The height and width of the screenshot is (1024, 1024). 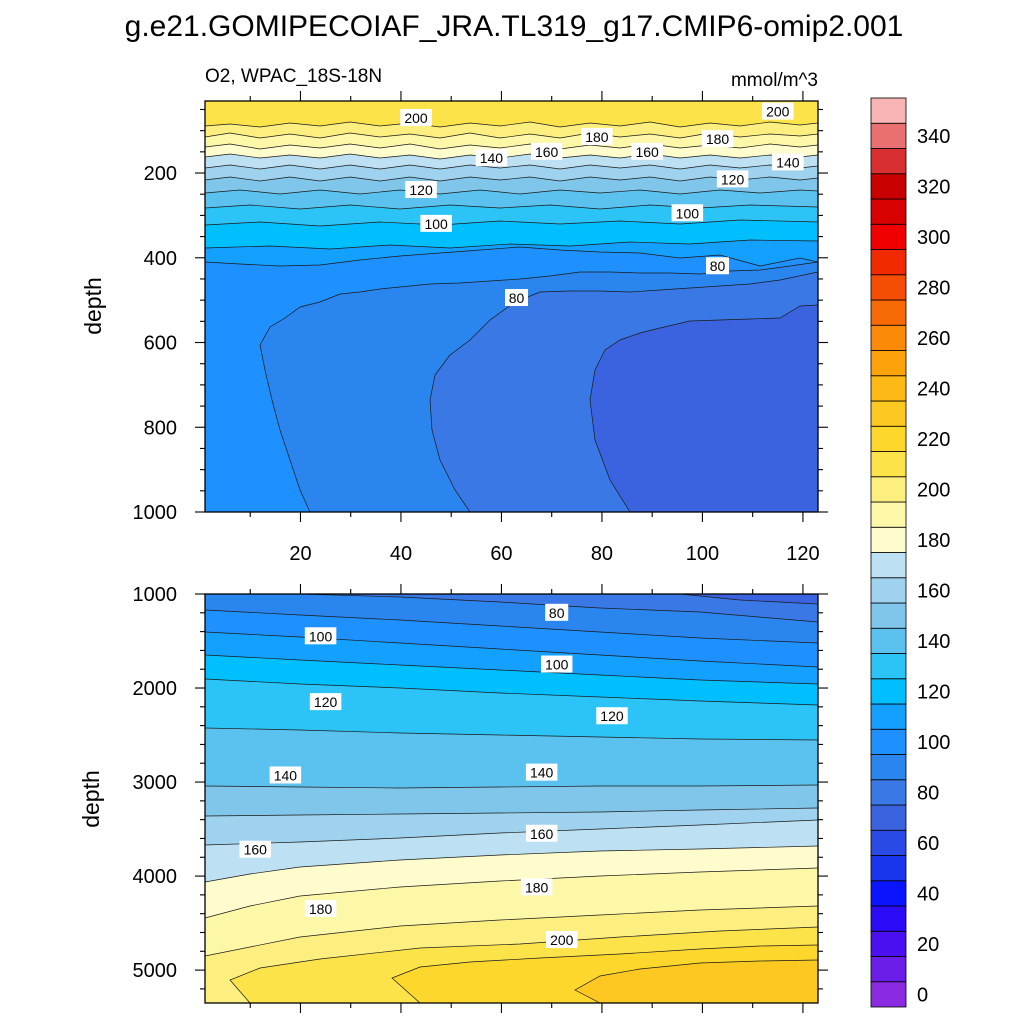 What do you see at coordinates (602, 204) in the screenshot?
I see `upper-contour-labels: 200 180 160 160 180 200 140 140 120 120 100 100 80 80` at bounding box center [602, 204].